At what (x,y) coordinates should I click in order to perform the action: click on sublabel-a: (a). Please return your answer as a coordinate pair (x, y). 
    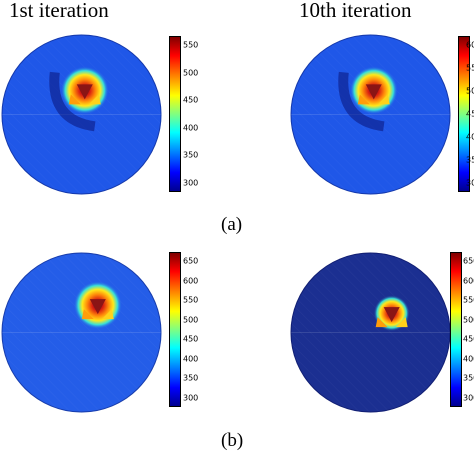
    Looking at the image, I should click on (232, 224).